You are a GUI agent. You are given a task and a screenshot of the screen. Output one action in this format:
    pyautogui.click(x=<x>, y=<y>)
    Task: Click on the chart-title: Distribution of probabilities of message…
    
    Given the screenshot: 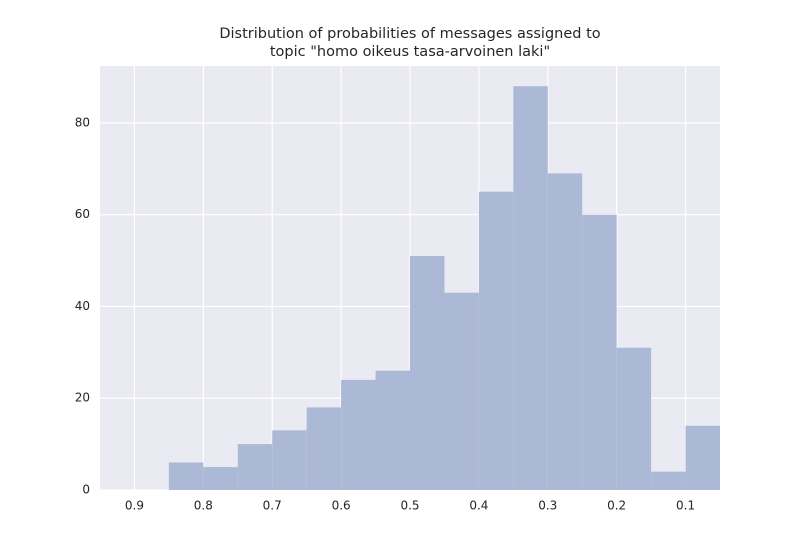 What is the action you would take?
    pyautogui.click(x=409, y=34)
    